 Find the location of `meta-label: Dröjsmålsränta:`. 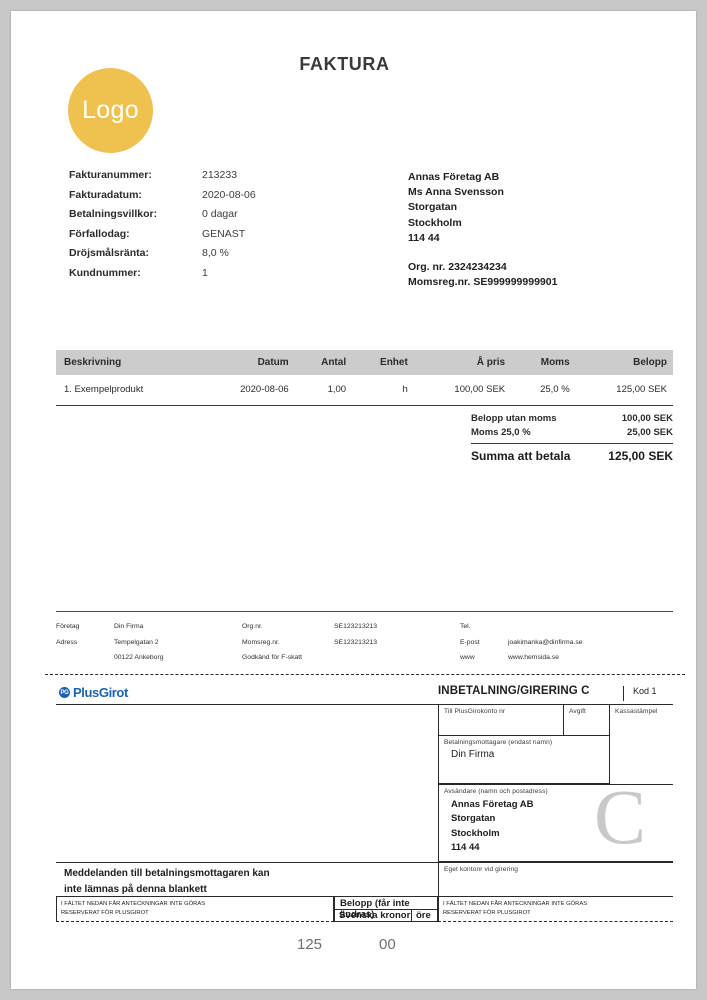

meta-label: Dröjsmålsränta: is located at coordinates (109, 253).